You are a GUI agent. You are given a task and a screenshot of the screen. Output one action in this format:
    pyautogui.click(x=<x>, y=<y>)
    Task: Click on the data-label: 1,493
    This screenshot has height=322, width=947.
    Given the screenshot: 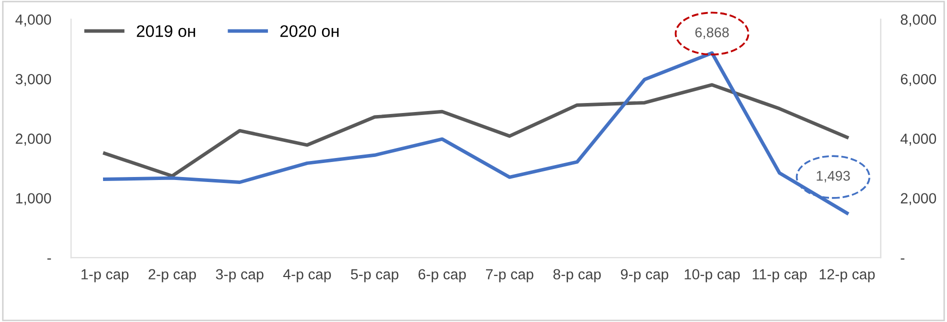 What is the action you would take?
    pyautogui.click(x=833, y=176)
    